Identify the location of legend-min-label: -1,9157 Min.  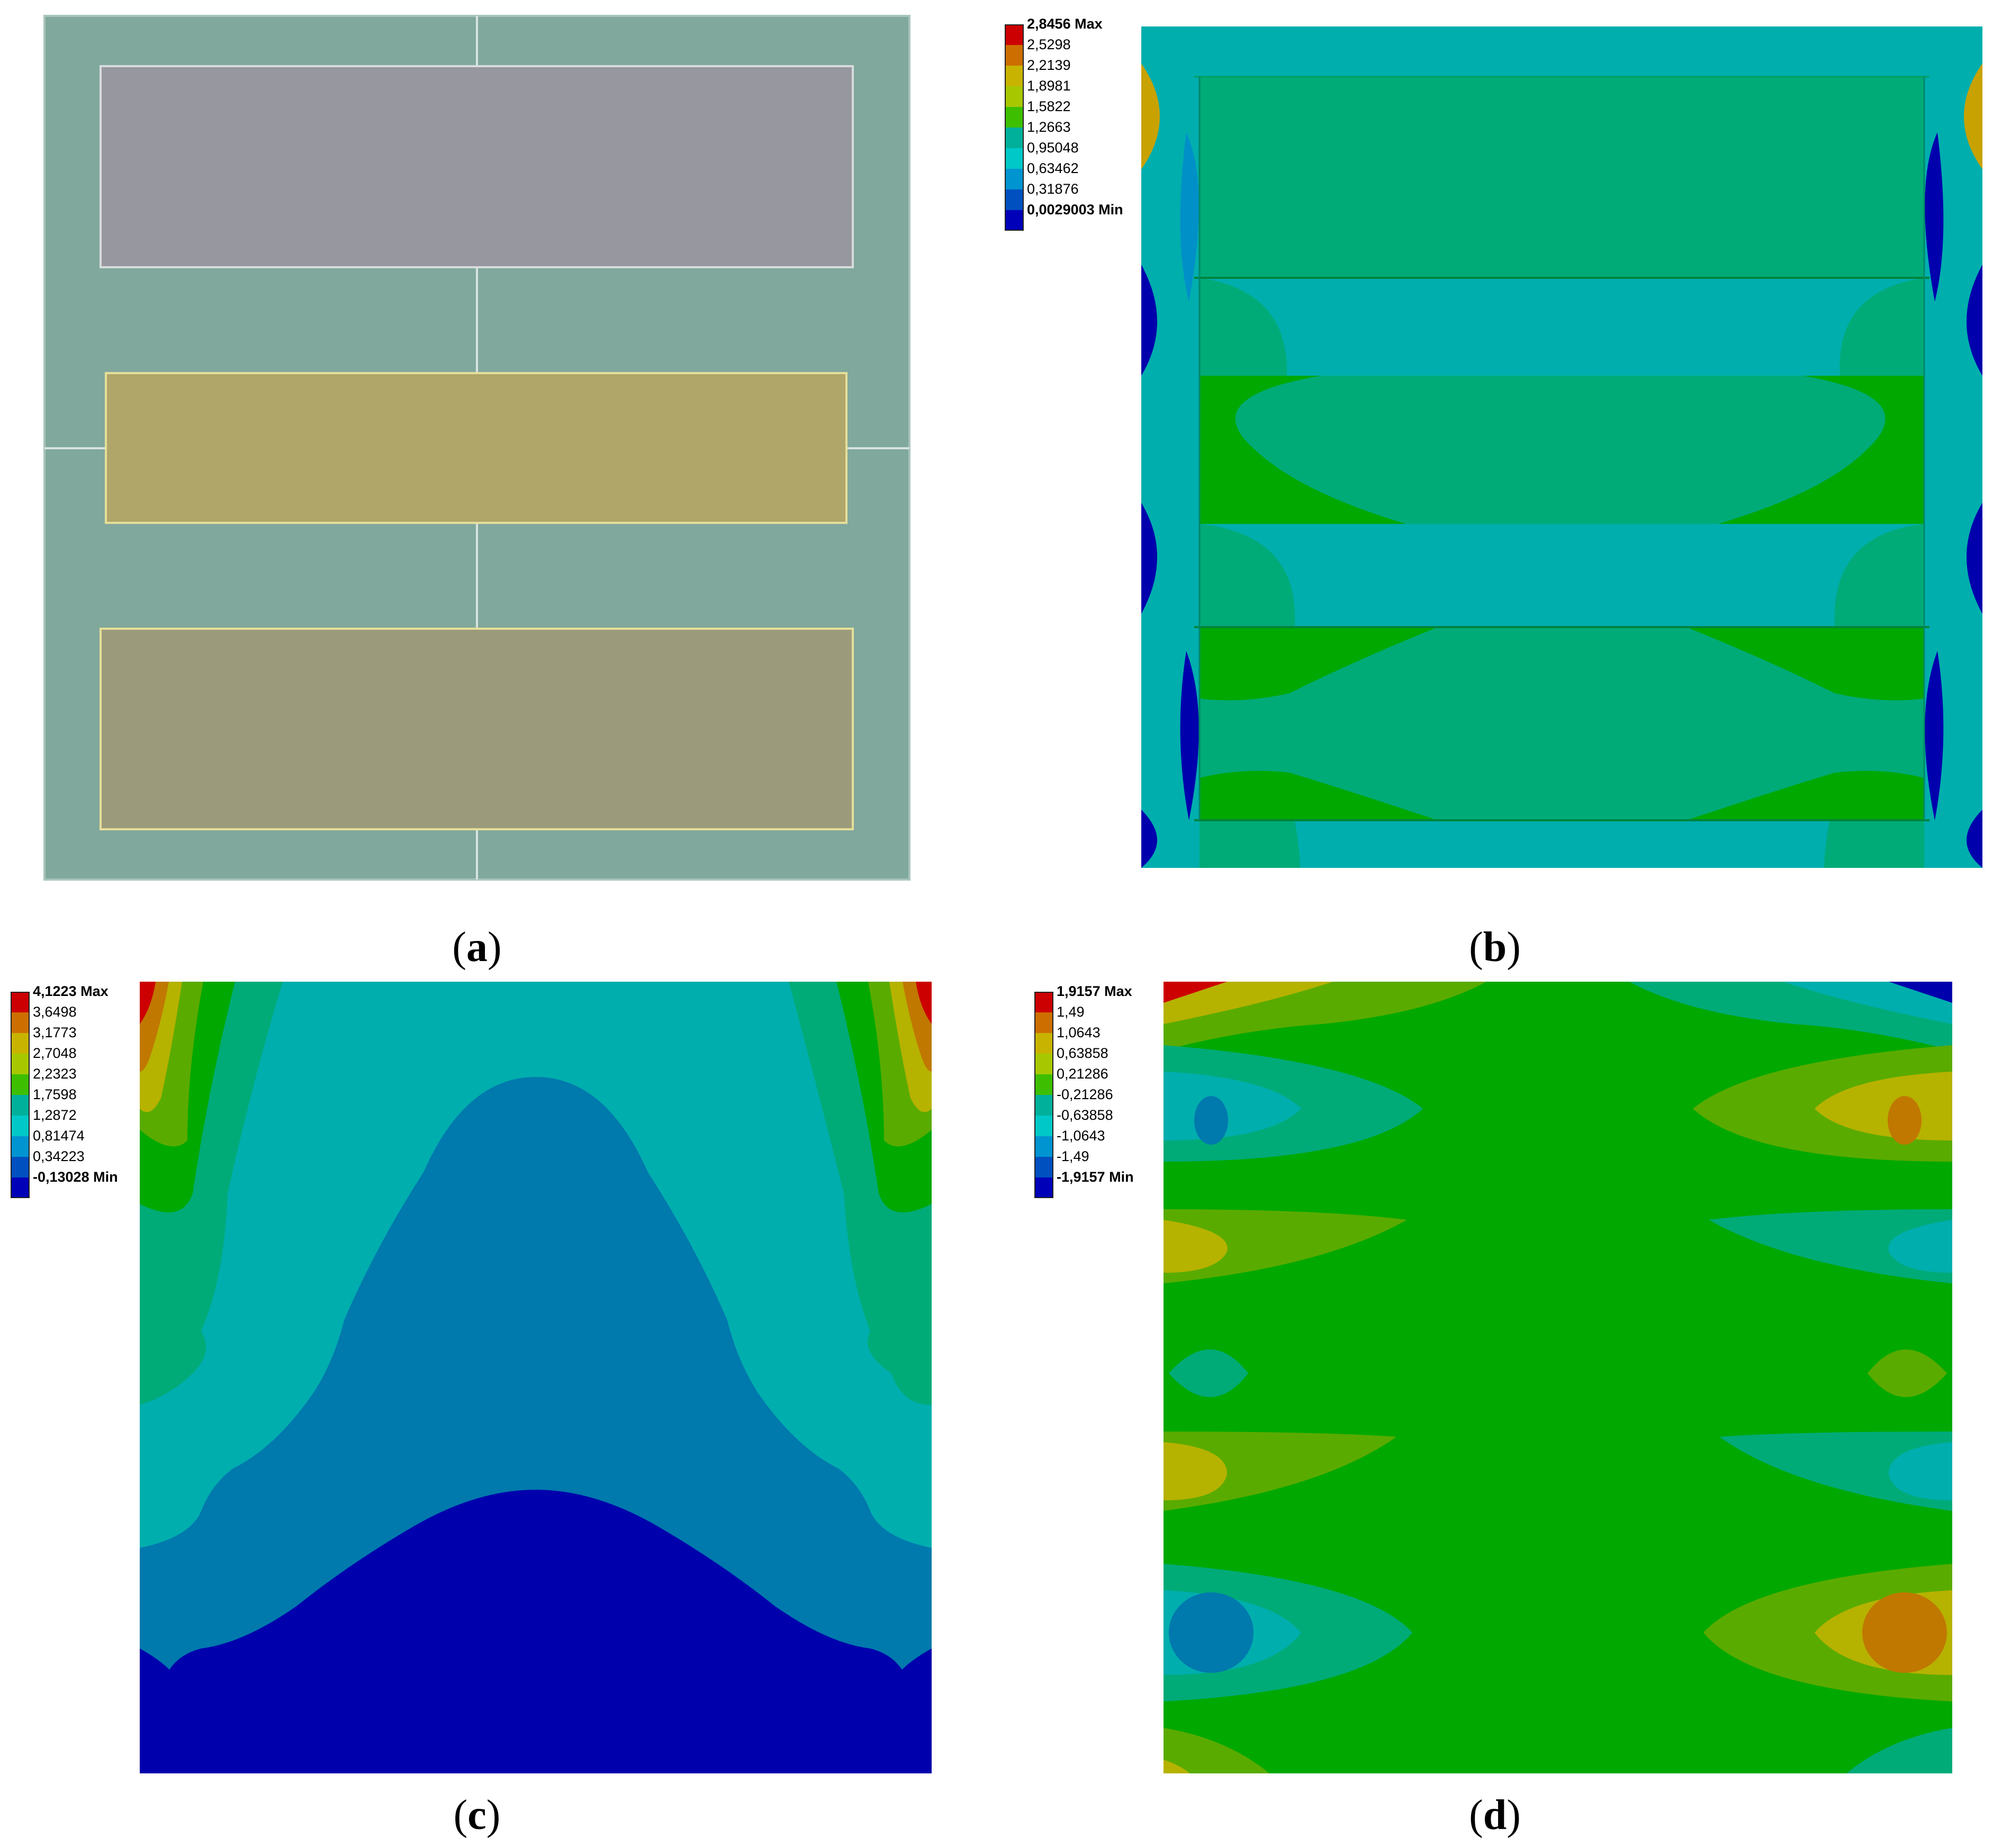
(1095, 1177).